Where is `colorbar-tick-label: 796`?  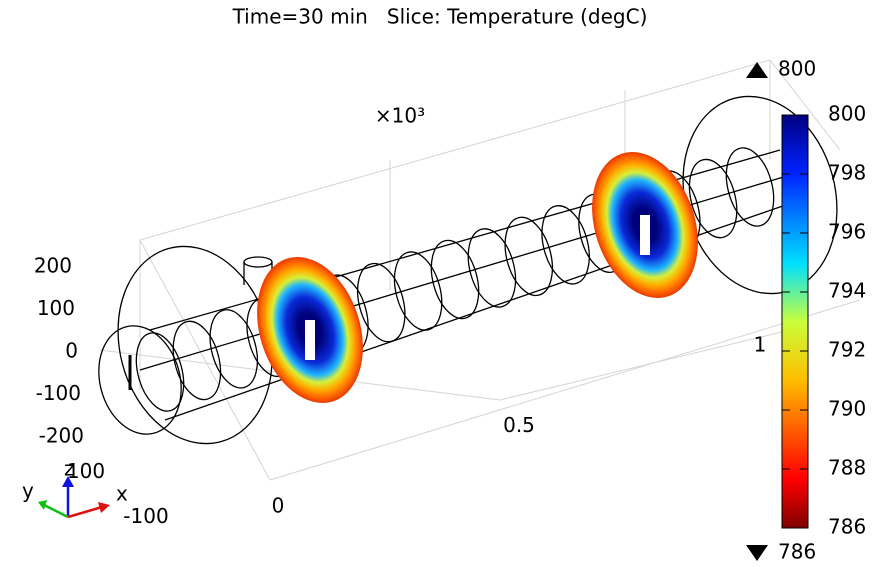
colorbar-tick-label: 796 is located at coordinates (847, 232).